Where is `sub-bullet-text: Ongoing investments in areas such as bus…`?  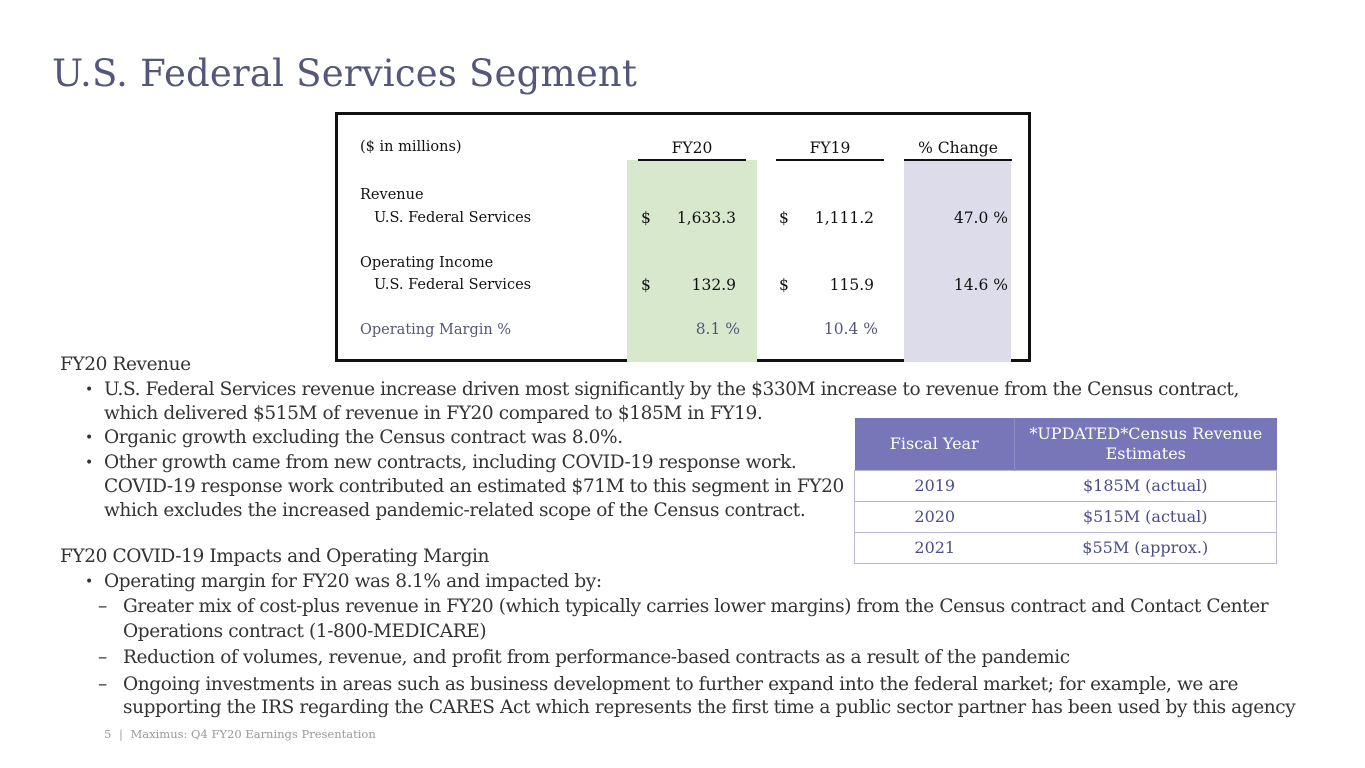
sub-bullet-text: Ongoing investments in areas such as bus… is located at coordinates (681, 684).